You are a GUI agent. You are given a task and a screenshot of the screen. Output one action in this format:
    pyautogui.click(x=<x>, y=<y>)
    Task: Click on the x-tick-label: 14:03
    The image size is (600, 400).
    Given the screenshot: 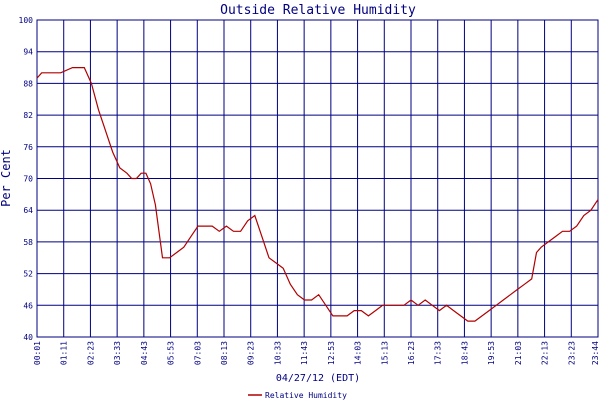 What is the action you would take?
    pyautogui.click(x=358, y=353)
    